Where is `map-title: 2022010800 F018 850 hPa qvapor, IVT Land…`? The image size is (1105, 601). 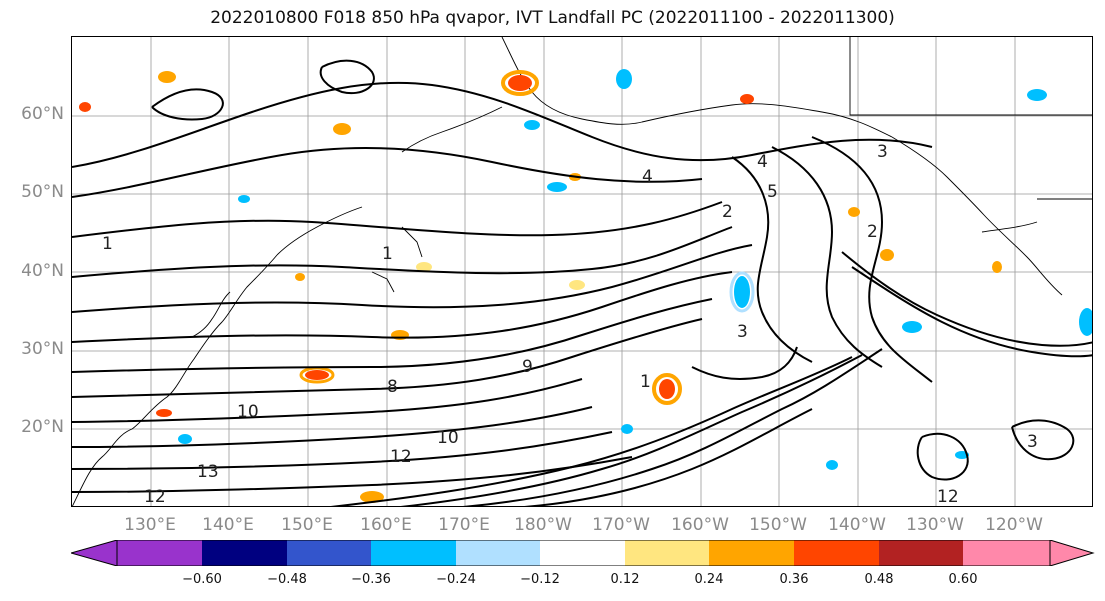 map-title: 2022010800 F018 850 hPa qvapor, IVT Land… is located at coordinates (552, 18).